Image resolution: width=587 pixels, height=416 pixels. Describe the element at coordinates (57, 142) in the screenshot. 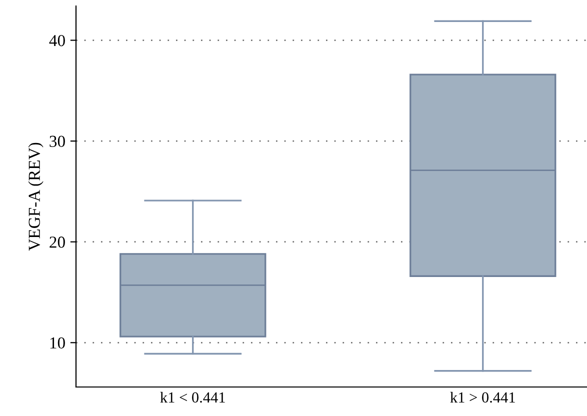

I see `y-tick-label: 30` at that location.